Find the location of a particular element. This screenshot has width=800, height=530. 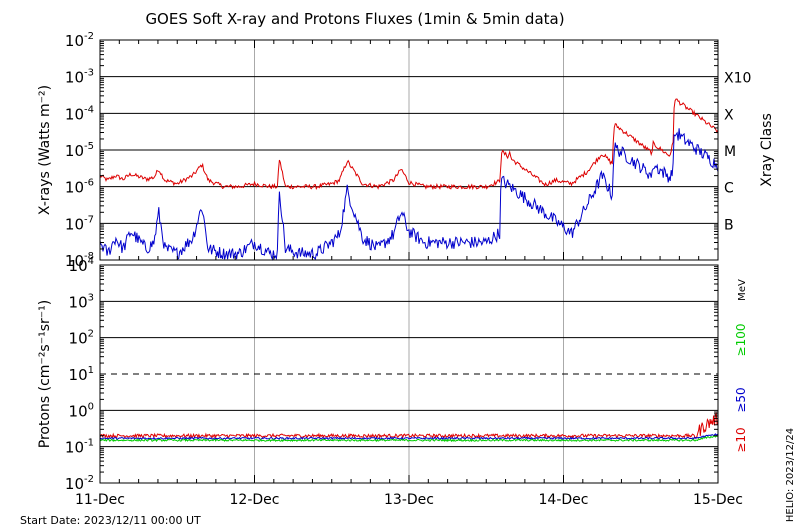

xray-y-tick-label: 10⁻² is located at coordinates (79, 40).